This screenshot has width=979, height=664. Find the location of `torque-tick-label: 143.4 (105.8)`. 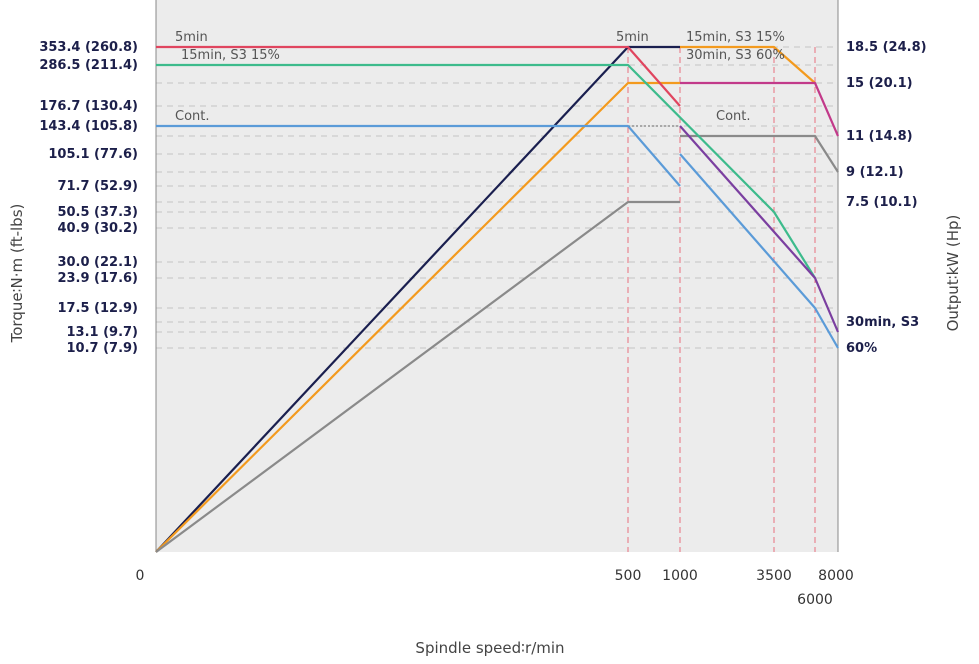

torque-tick-label: 143.4 (105.8) is located at coordinates (88, 126).